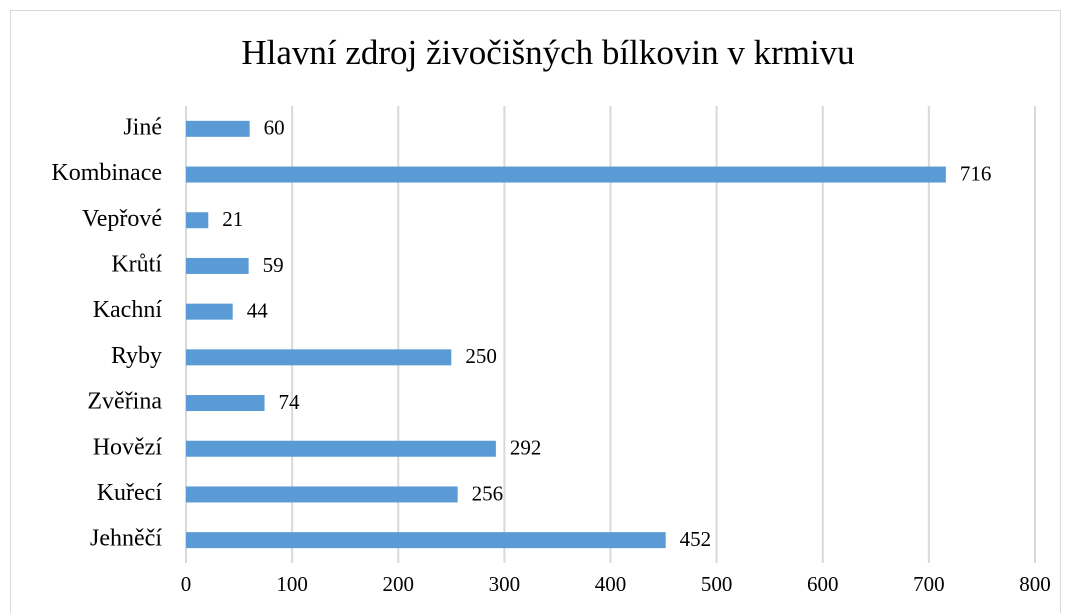  What do you see at coordinates (258, 310) in the screenshot?
I see `data-label: 44` at bounding box center [258, 310].